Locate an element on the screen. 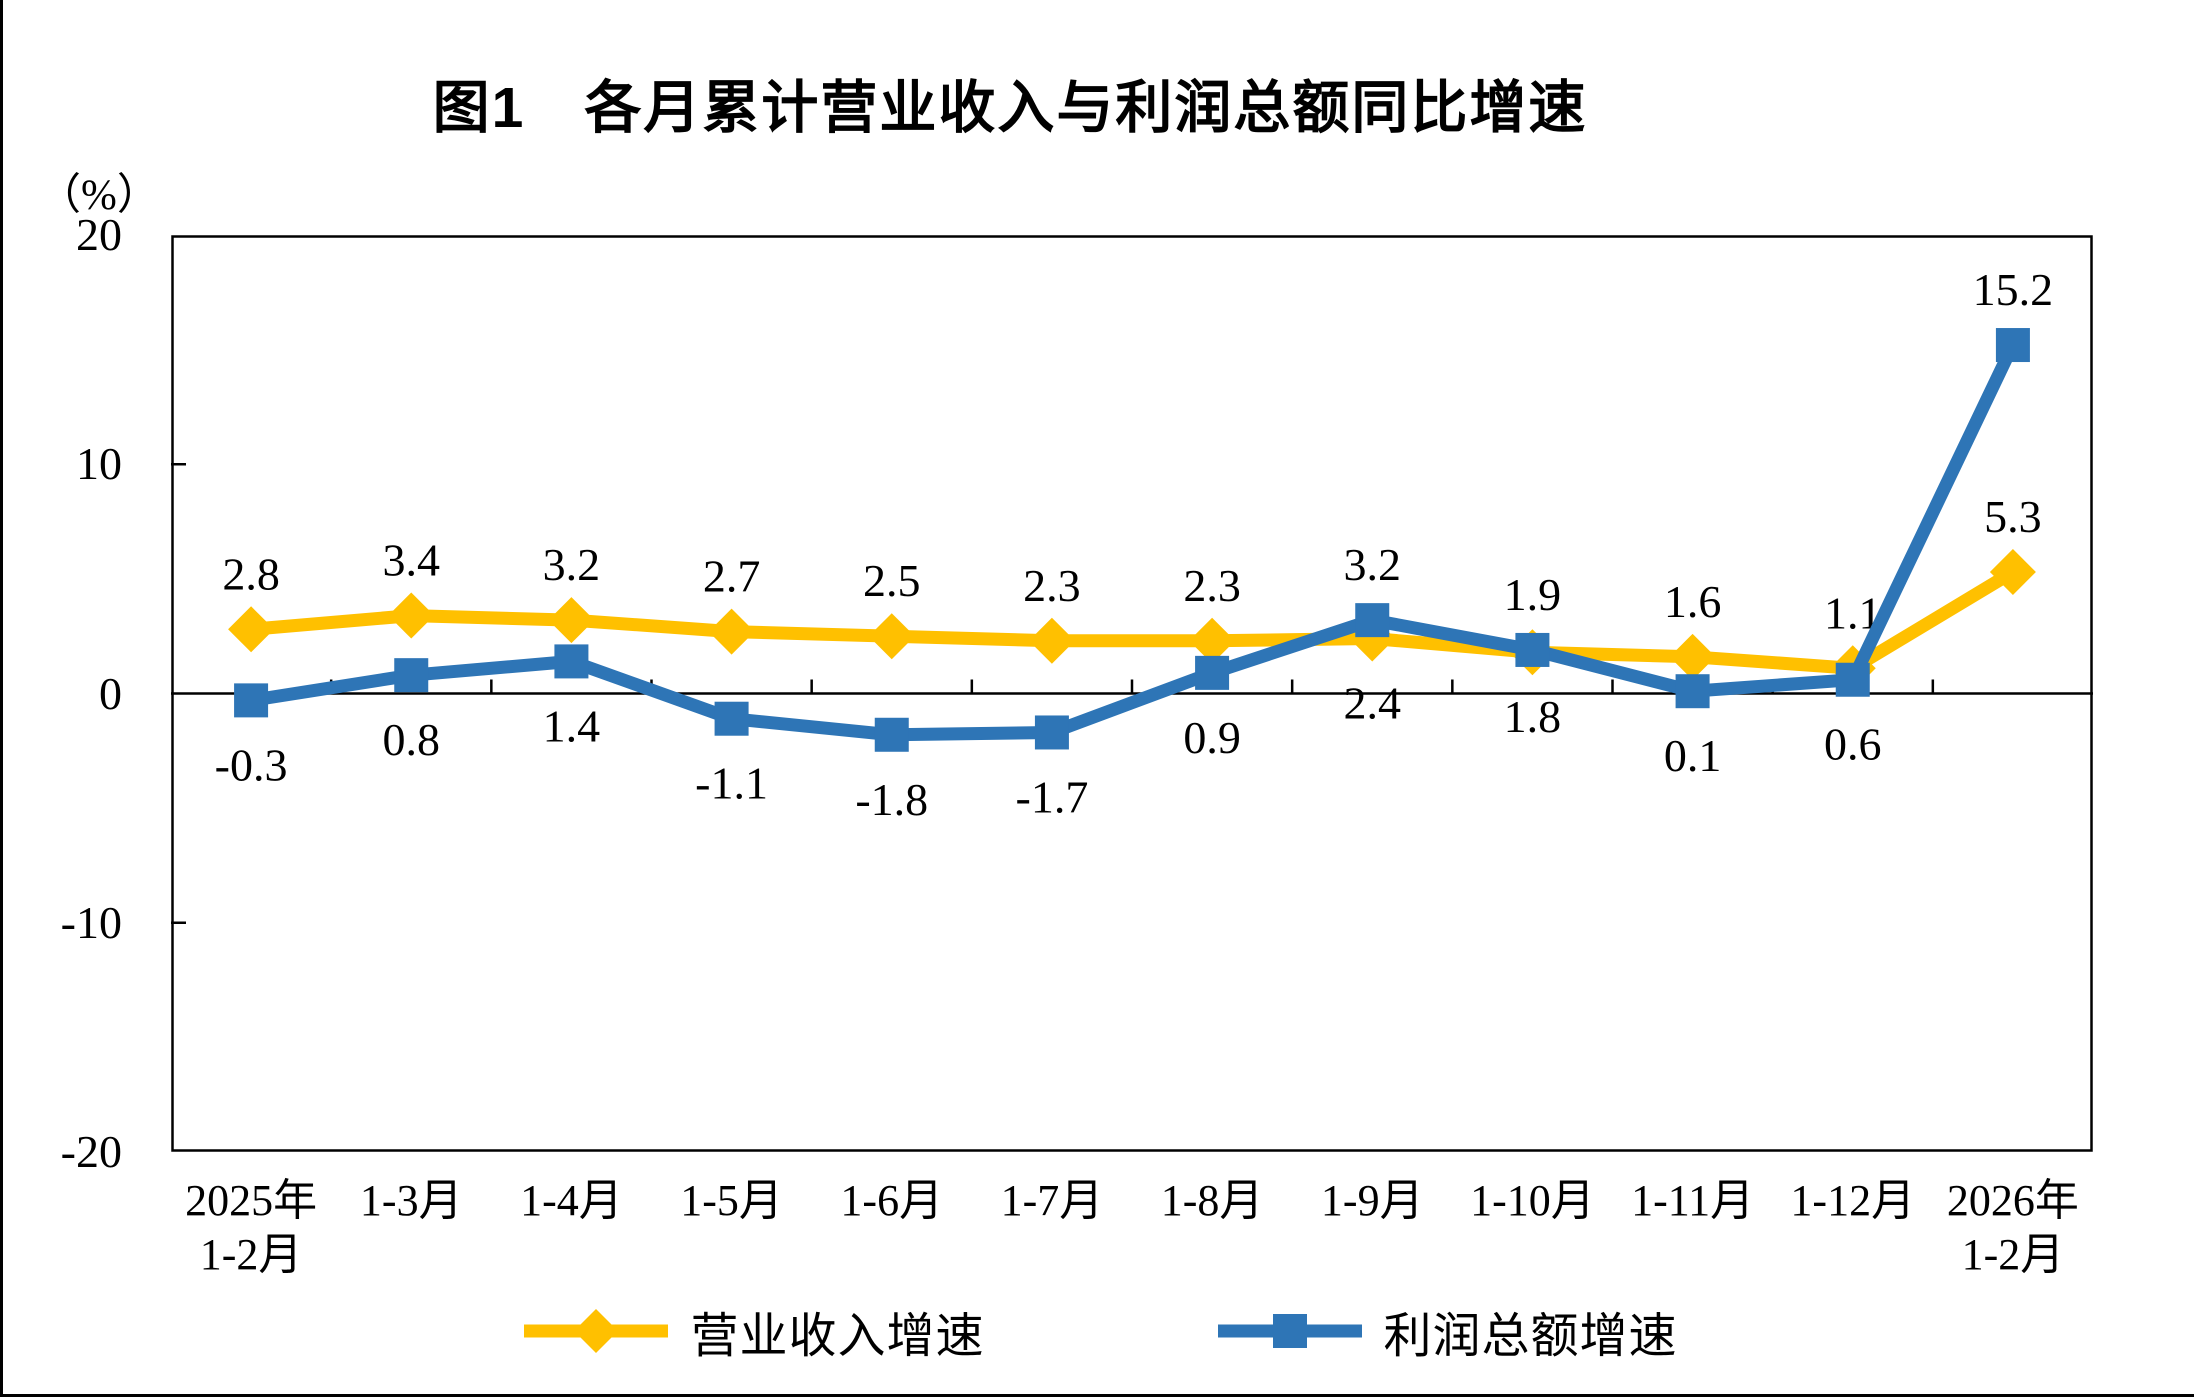 The height and width of the screenshot is (1397, 2194). y-tick-label: 0 is located at coordinates (110, 693).